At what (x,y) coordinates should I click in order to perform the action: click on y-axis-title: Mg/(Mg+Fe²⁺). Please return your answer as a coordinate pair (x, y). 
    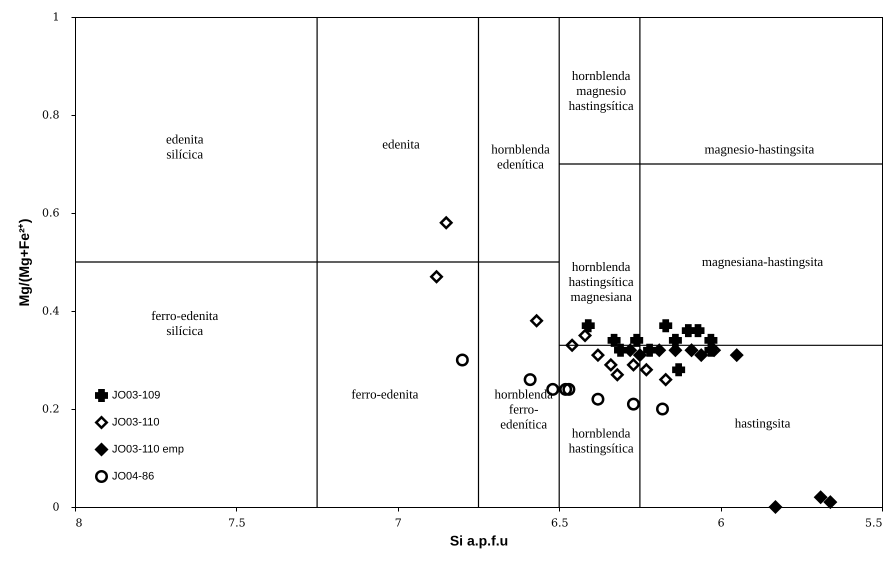
    Looking at the image, I should click on (24, 262).